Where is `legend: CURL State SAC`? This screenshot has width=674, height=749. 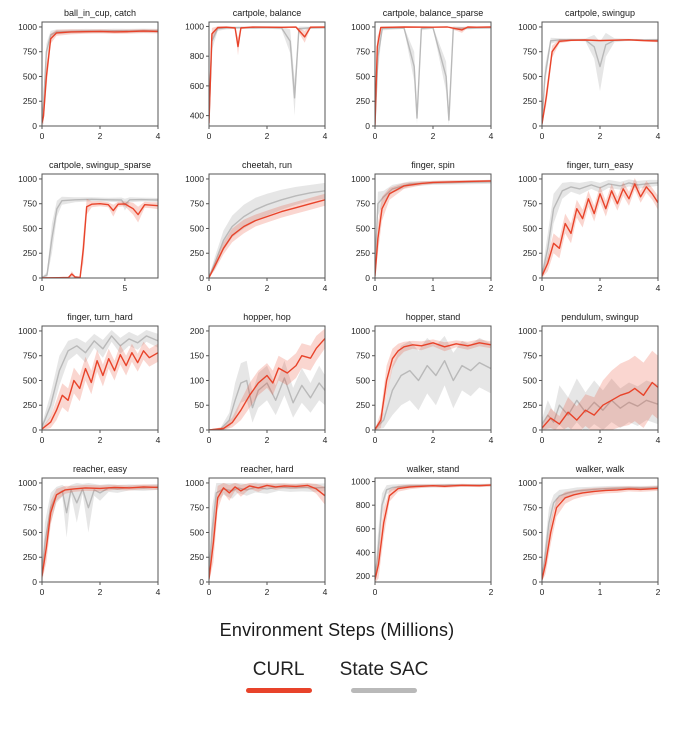 legend: CURL State SAC is located at coordinates (337, 676).